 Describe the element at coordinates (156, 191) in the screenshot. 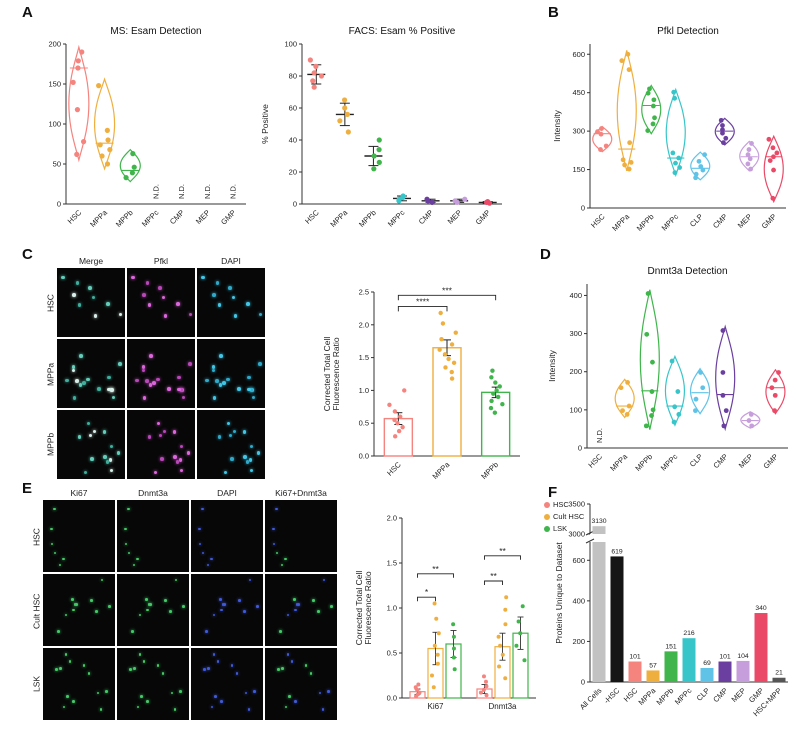

I see `nd-label: N.D.` at that location.